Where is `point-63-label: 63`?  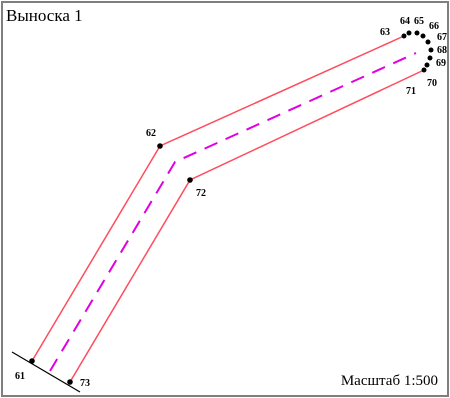 point-63-label: 63 is located at coordinates (385, 32).